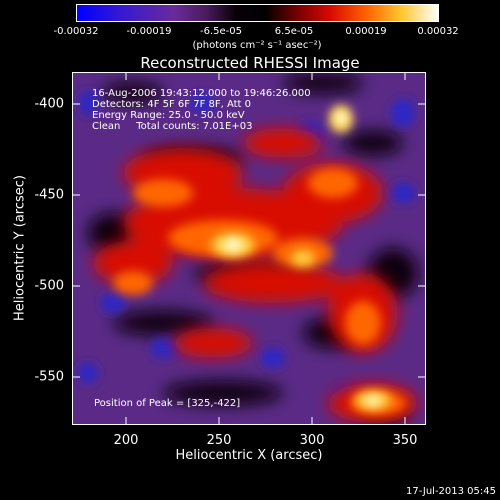 The height and width of the screenshot is (500, 500). I want to click on y-axis-label: Heliocentric Y (arcsec), so click(20, 248).